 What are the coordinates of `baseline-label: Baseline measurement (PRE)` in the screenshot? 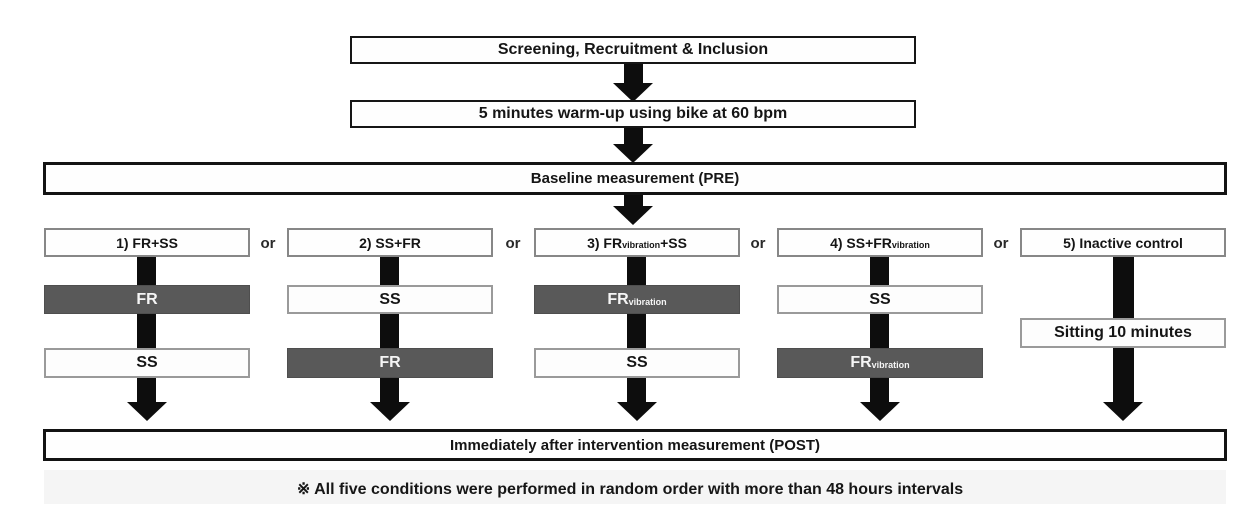 It's located at (635, 178).